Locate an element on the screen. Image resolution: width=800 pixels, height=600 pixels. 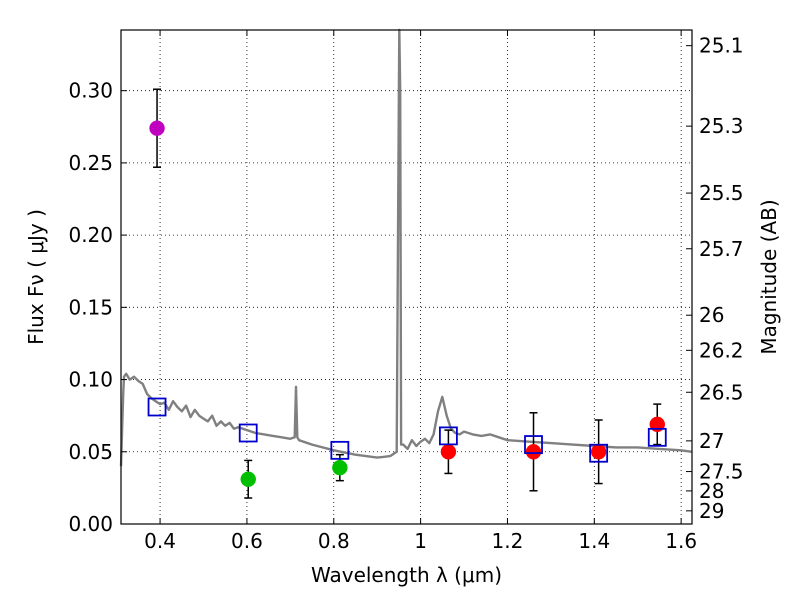
x-tick-label: 0.6 is located at coordinates (247, 541).